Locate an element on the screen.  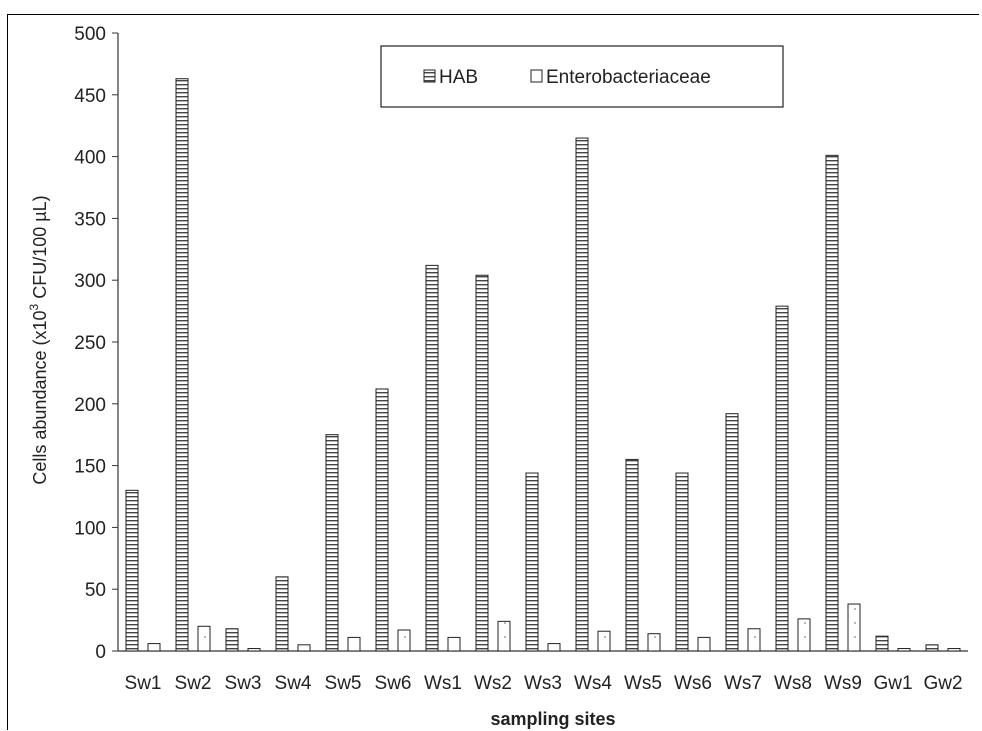
bar-enterobacteriaceae-ws2 is located at coordinates (504, 636).